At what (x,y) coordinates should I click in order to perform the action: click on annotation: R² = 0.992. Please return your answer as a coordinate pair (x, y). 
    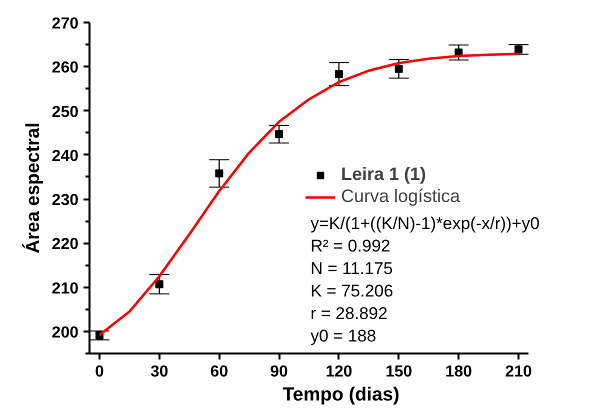
    Looking at the image, I should click on (350, 246).